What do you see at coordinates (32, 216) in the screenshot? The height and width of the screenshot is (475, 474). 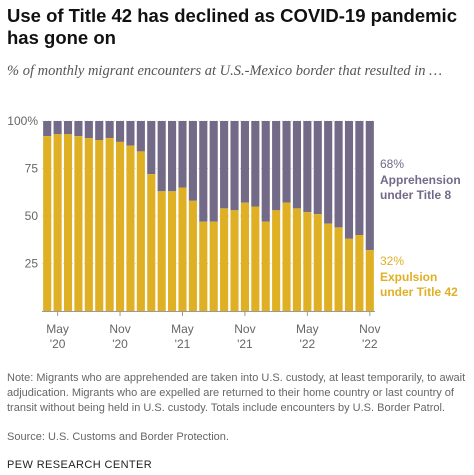 I see `y-tick-label: 50` at bounding box center [32, 216].